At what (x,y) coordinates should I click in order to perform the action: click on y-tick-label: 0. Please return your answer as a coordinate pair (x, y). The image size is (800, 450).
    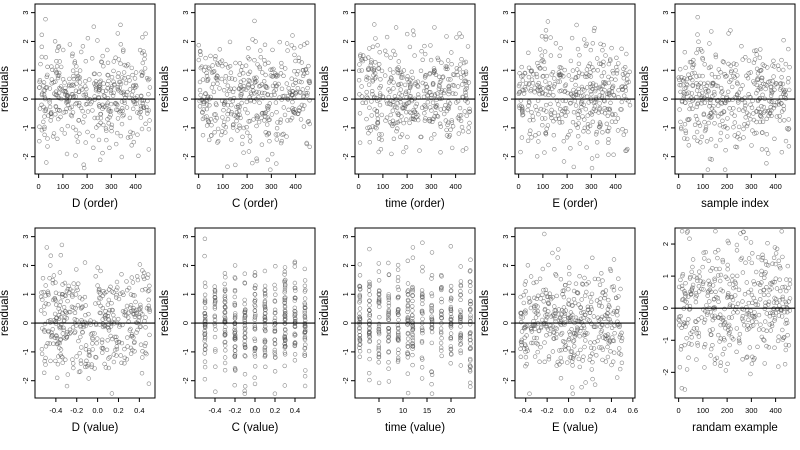
    Looking at the image, I should click on (185, 323).